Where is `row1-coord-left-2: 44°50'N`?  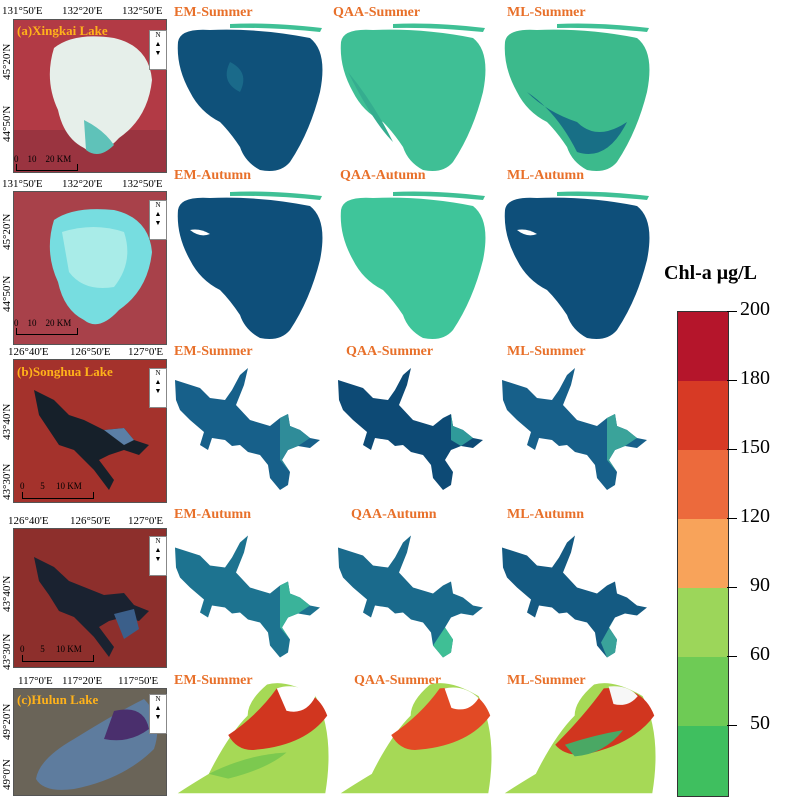 row1-coord-left-2: 44°50'N is located at coordinates (7, 123).